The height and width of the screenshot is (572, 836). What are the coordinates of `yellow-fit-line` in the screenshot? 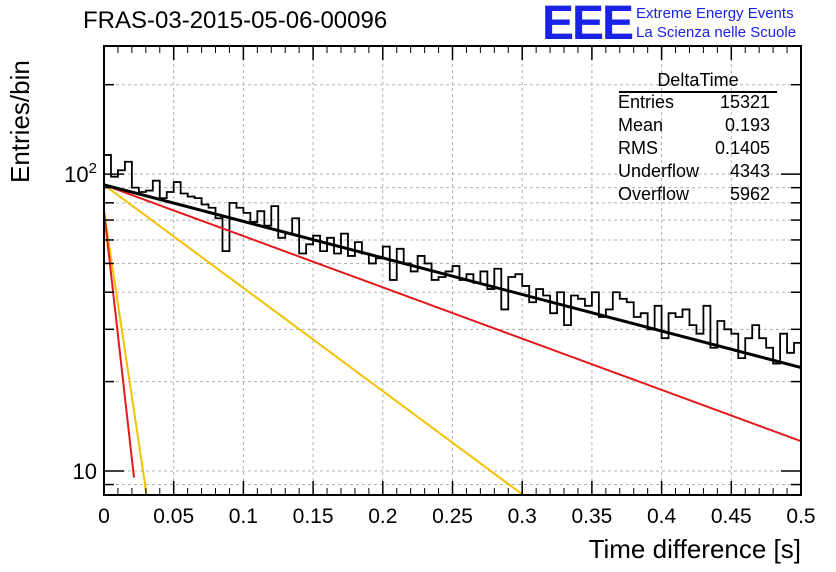 It's located at (126, 353).